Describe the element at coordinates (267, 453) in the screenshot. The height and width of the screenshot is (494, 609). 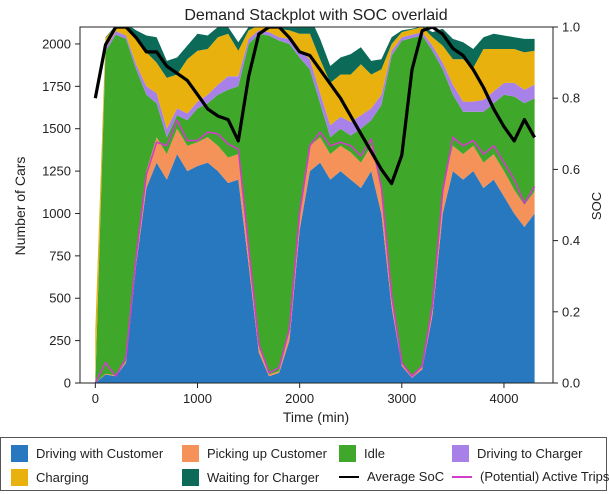
I see `legend-label: Picking up Customer` at that location.